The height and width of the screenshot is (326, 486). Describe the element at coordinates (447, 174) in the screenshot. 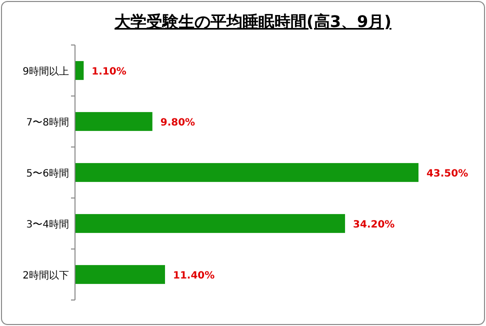

I see `data-label: 43.50%` at that location.